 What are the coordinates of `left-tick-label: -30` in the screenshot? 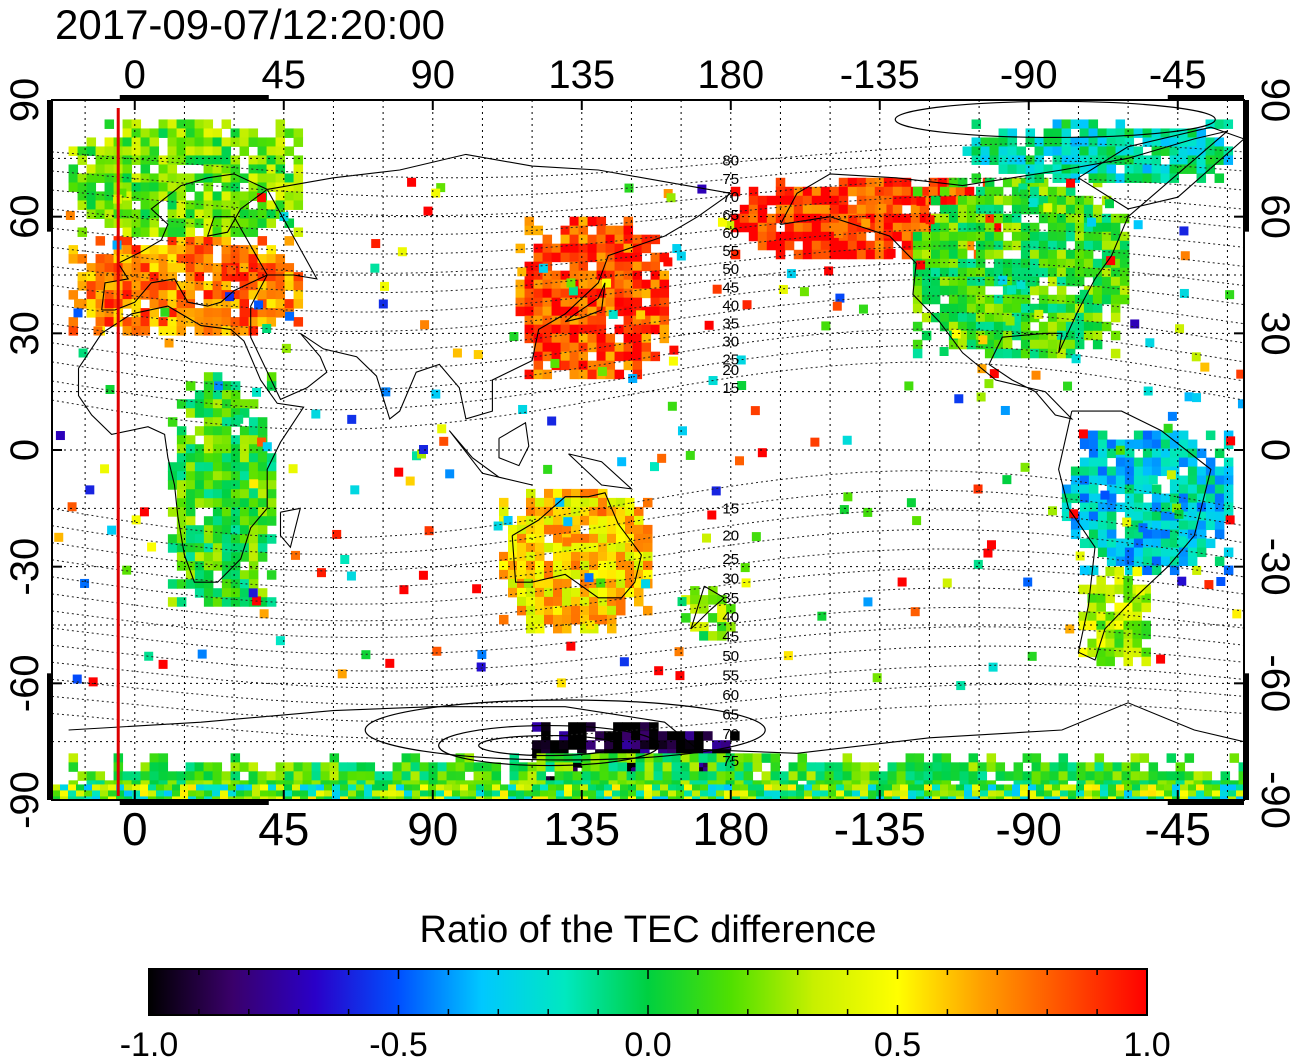 It's located at (25, 567).